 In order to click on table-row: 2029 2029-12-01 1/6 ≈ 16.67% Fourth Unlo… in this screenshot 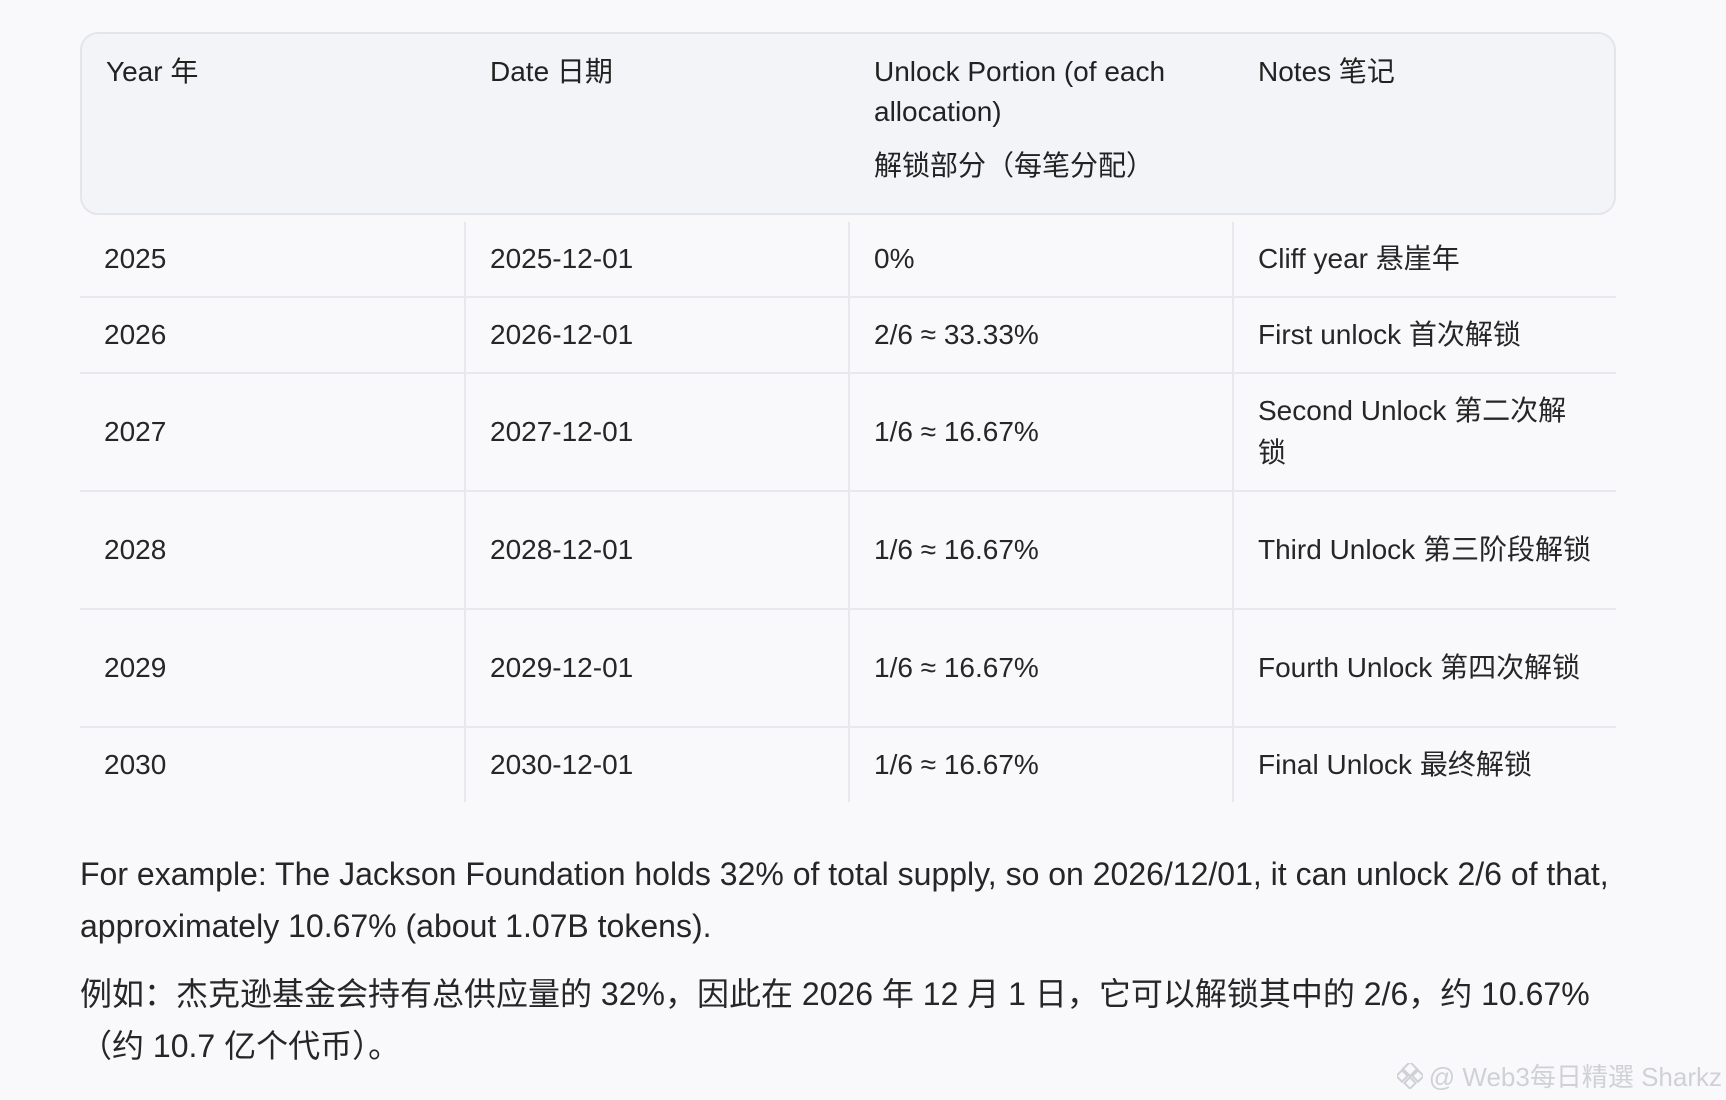, I will do `click(848, 669)`.